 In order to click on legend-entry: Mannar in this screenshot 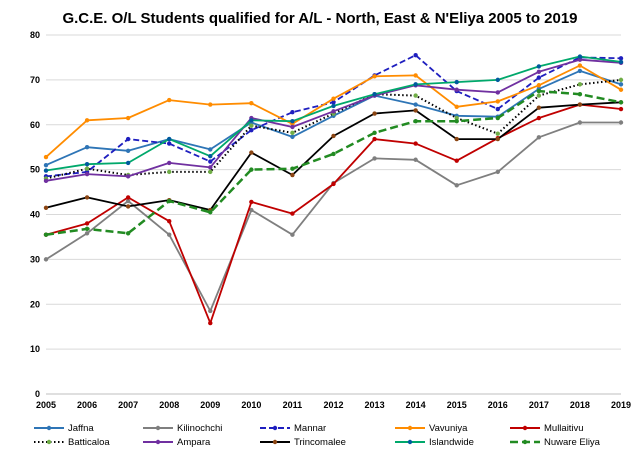, I will do `click(293, 428)`.